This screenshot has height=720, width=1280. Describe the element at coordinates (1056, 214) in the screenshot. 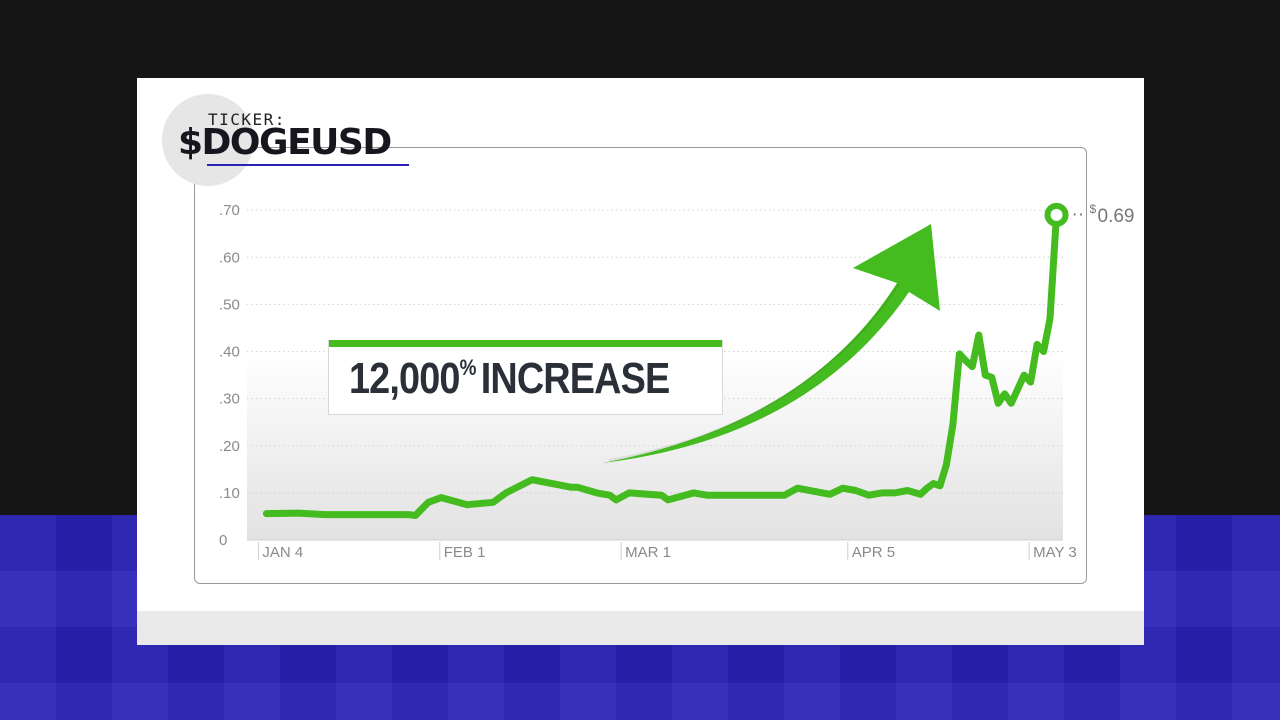

I see `price-end-marker` at that location.